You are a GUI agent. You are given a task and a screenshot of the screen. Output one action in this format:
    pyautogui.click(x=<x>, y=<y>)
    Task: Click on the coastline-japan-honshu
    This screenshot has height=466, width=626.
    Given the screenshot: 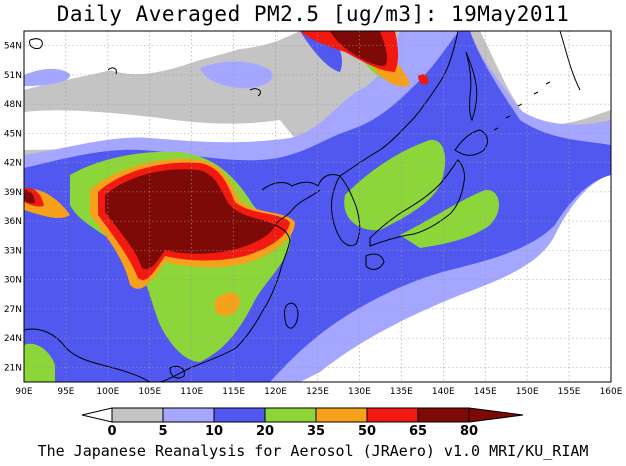 What is the action you would take?
    pyautogui.click(x=417, y=203)
    